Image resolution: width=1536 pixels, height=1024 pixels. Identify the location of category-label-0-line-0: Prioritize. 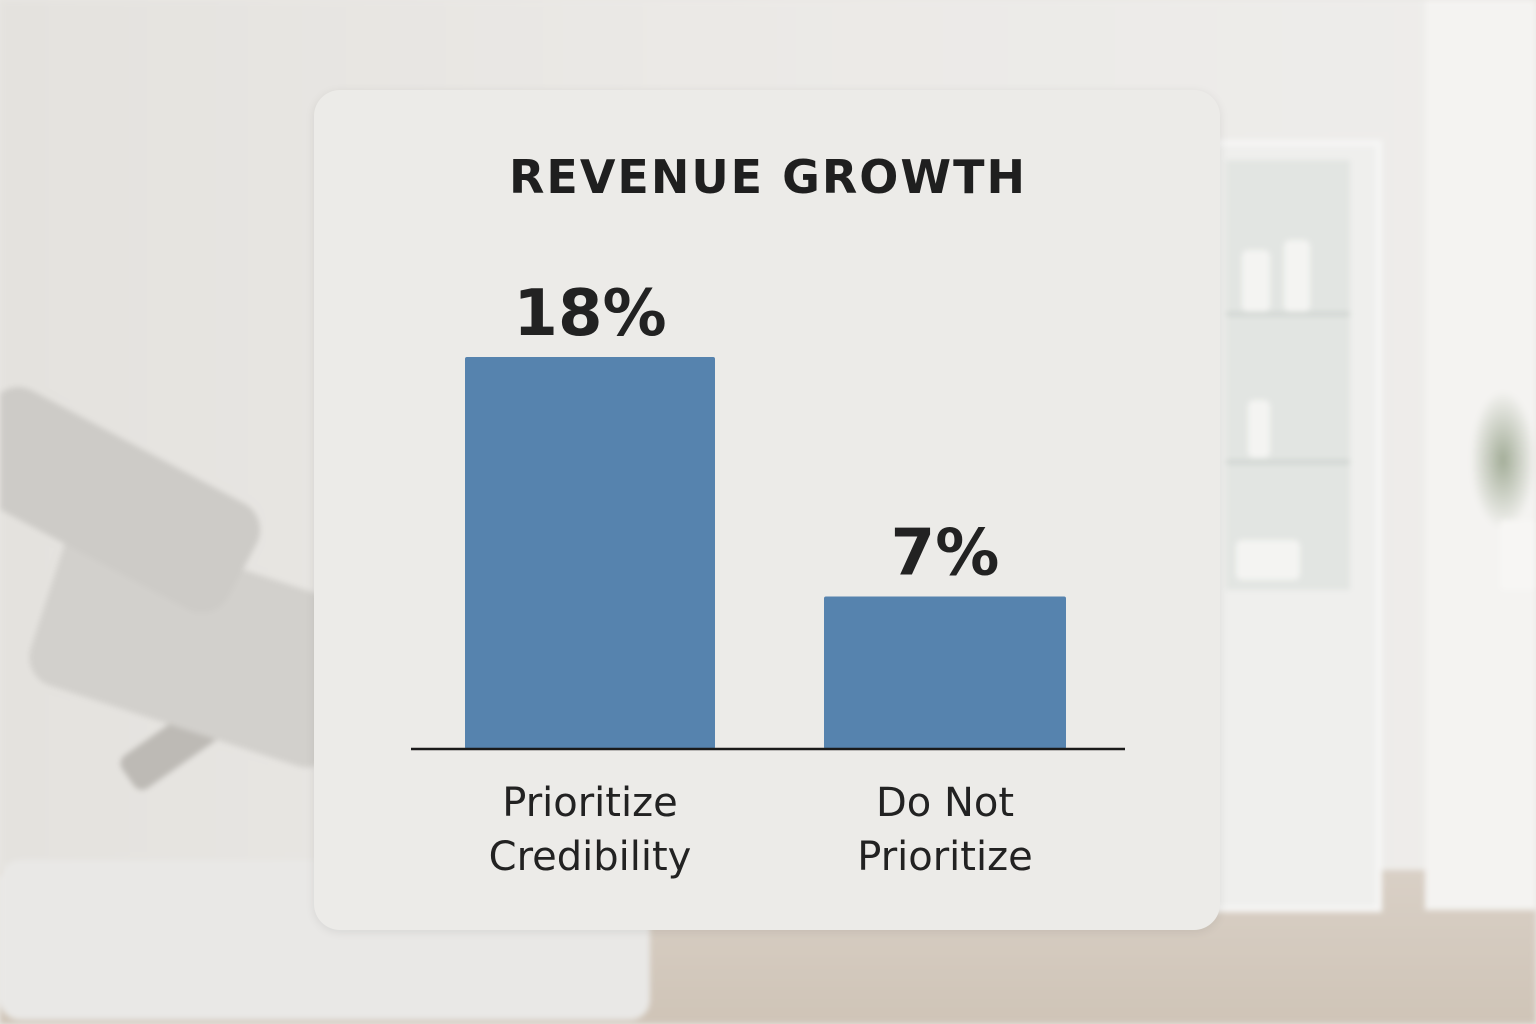
(589, 803).